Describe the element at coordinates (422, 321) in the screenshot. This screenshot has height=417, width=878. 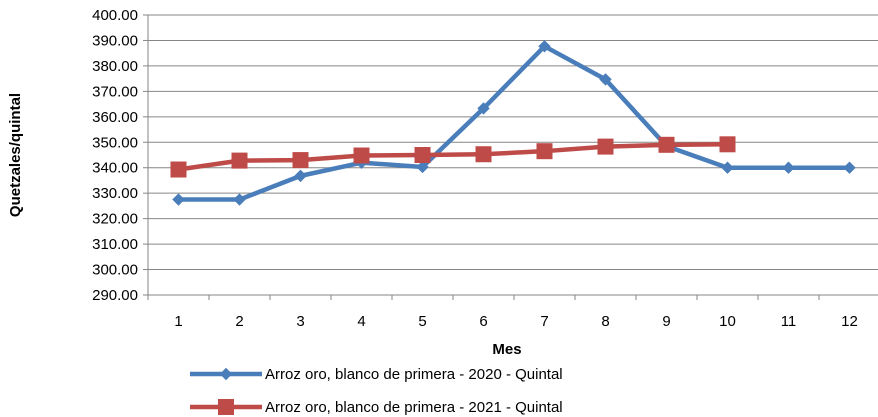
I see `x-tick-label: 5` at that location.